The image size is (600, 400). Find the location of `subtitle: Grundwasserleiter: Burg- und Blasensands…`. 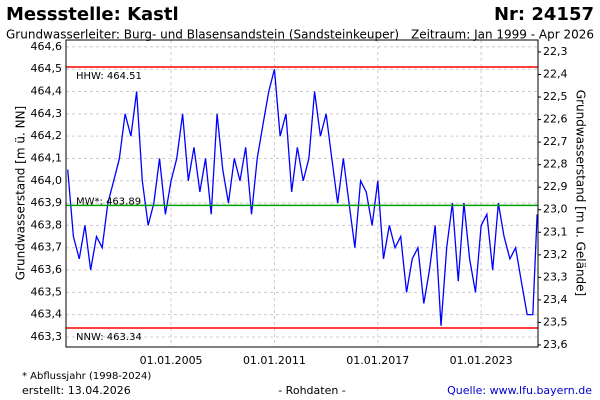

subtitle: Grundwasserleiter: Burg- und Blasensands… is located at coordinates (202, 35).